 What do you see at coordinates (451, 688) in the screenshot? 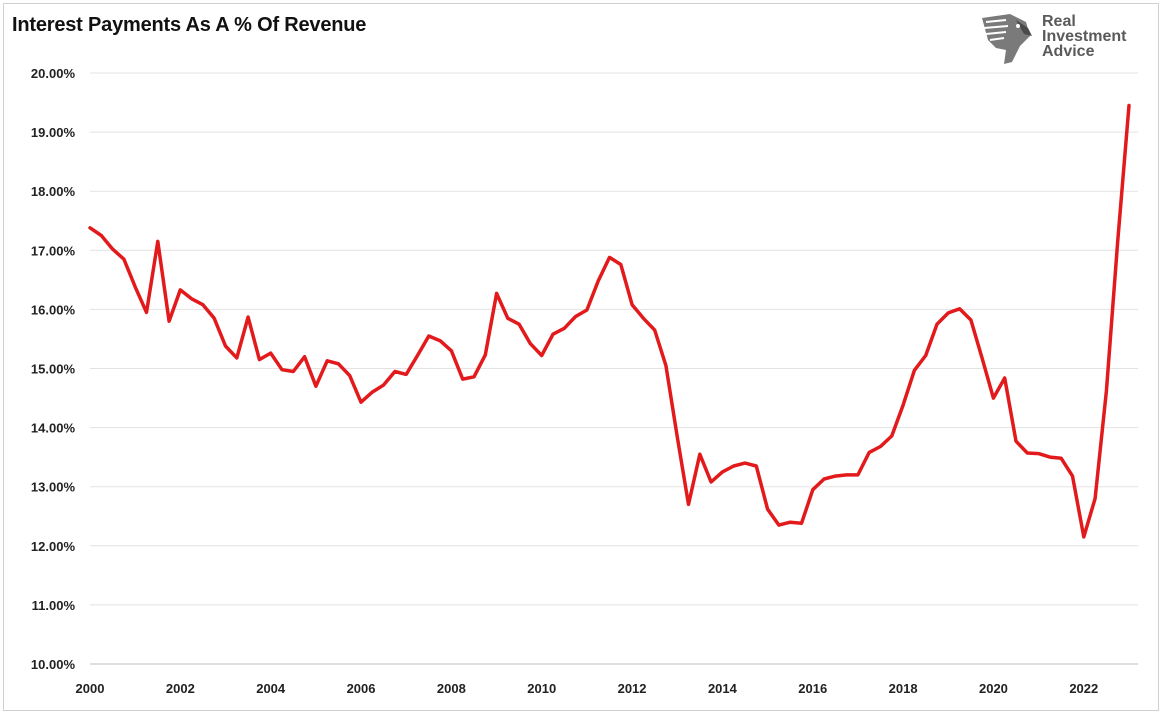
I see `x-tick-label: 2008` at bounding box center [451, 688].